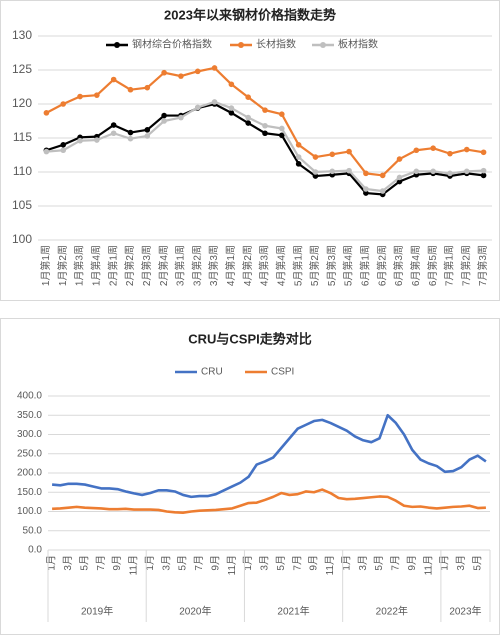  Describe the element at coordinates (22, 103) in the screenshot. I see `y-tick-label: 120` at that location.